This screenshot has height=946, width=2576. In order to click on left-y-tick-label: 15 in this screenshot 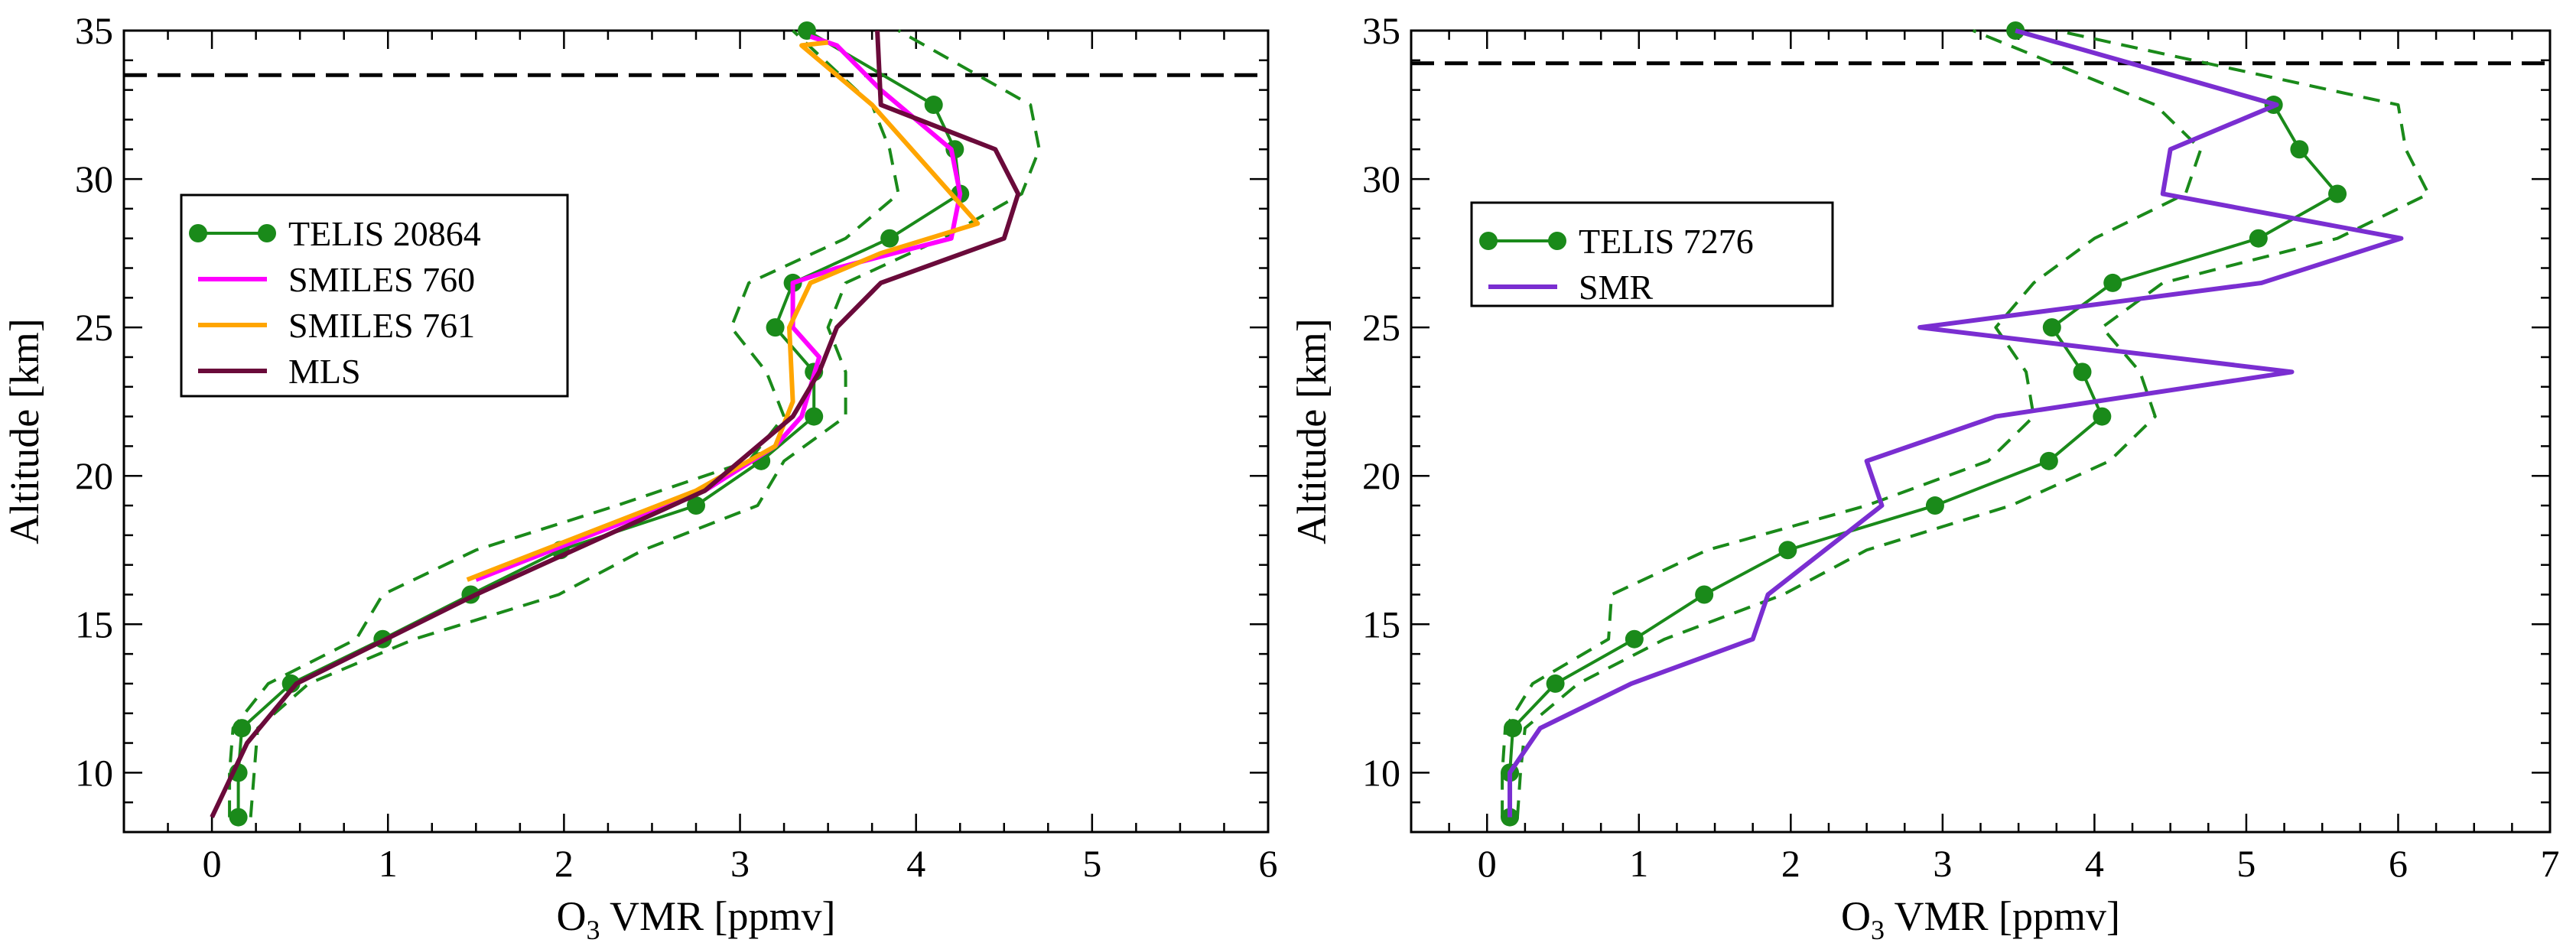, I will do `click(94, 624)`.